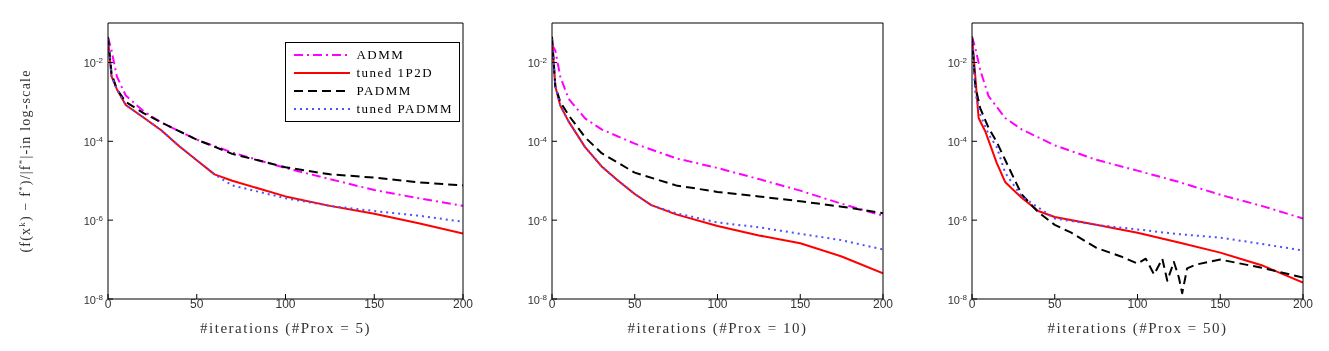 The height and width of the screenshot is (351, 1329). Describe the element at coordinates (285, 328) in the screenshot. I see `x-axis-title: #iterations (#Prox = 5)` at that location.